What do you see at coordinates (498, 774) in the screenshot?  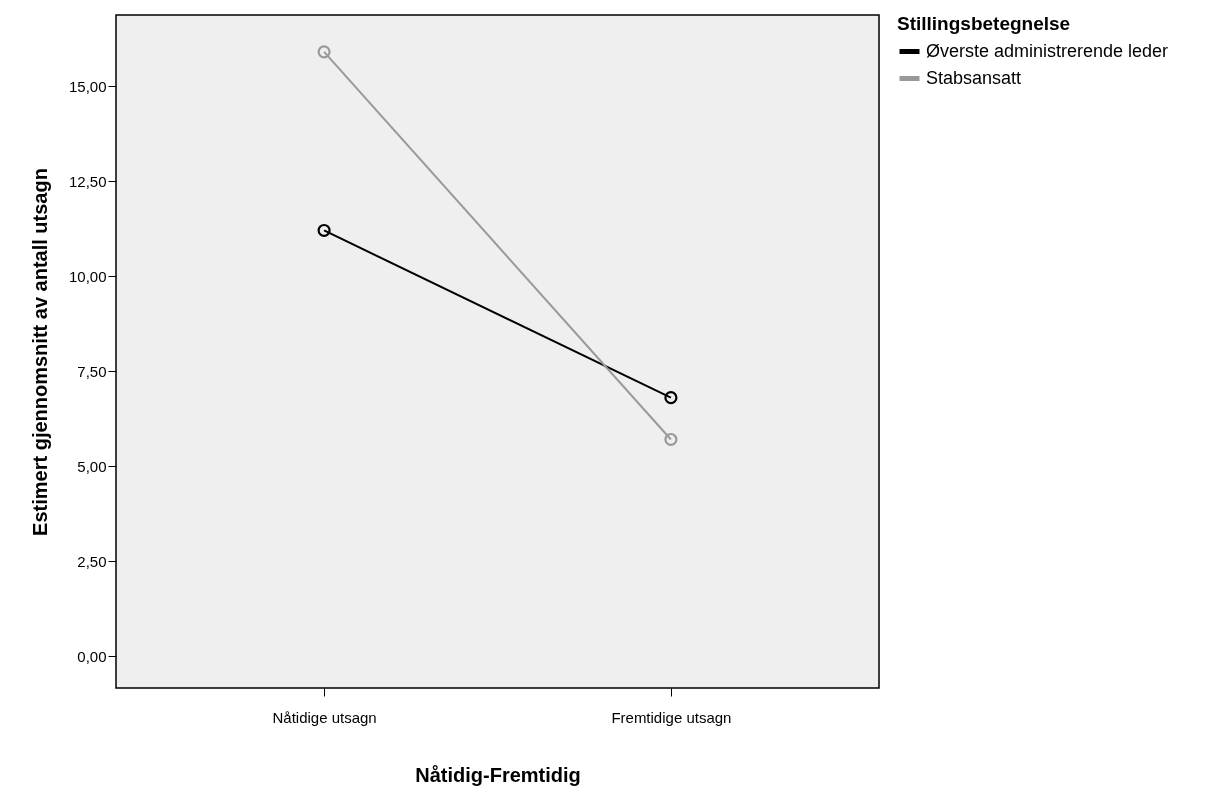 I see `x-axis-title: Nåtidig-Fremtidig` at bounding box center [498, 774].